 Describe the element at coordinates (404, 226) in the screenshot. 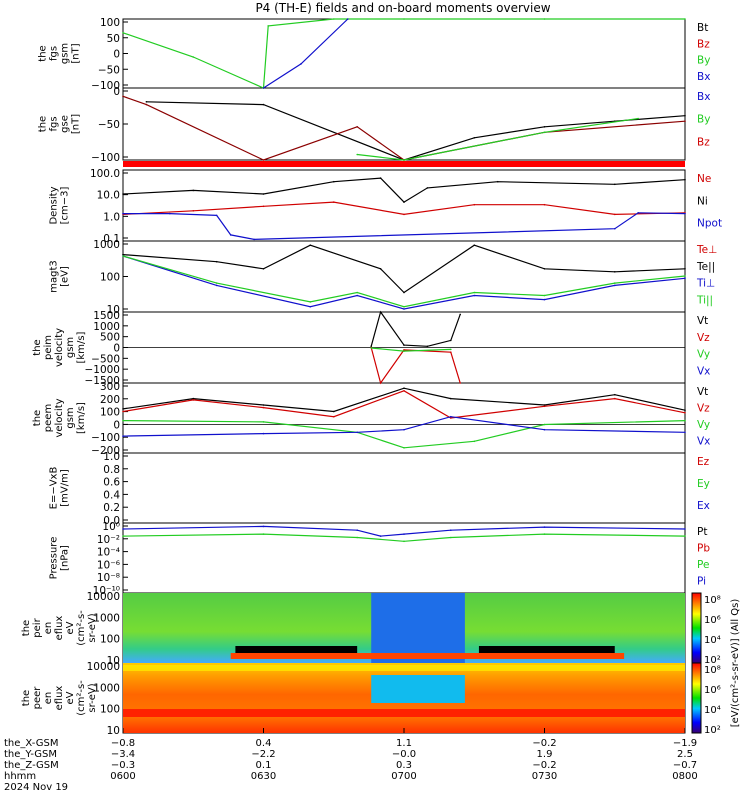

I see `series-density-Npot` at that location.